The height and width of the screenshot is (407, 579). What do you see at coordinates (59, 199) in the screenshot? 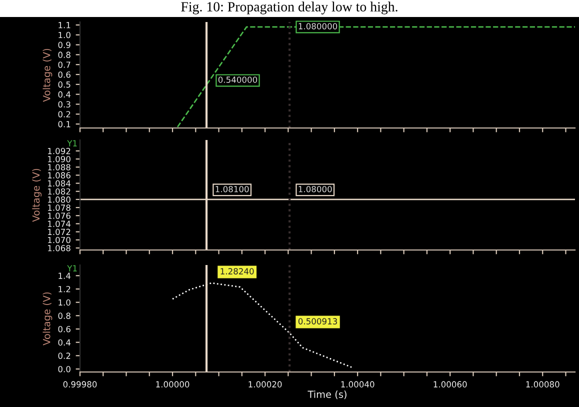
I see `y-tick-label: 1.080` at bounding box center [59, 199].